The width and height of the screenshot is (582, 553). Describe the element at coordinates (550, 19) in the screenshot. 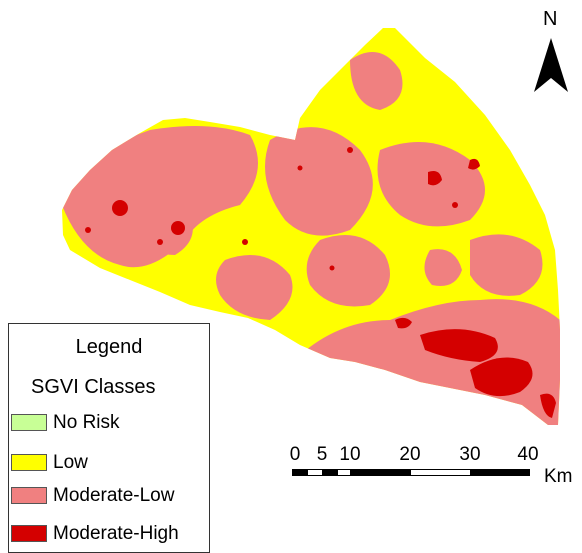

I see `north-letter: N` at that location.